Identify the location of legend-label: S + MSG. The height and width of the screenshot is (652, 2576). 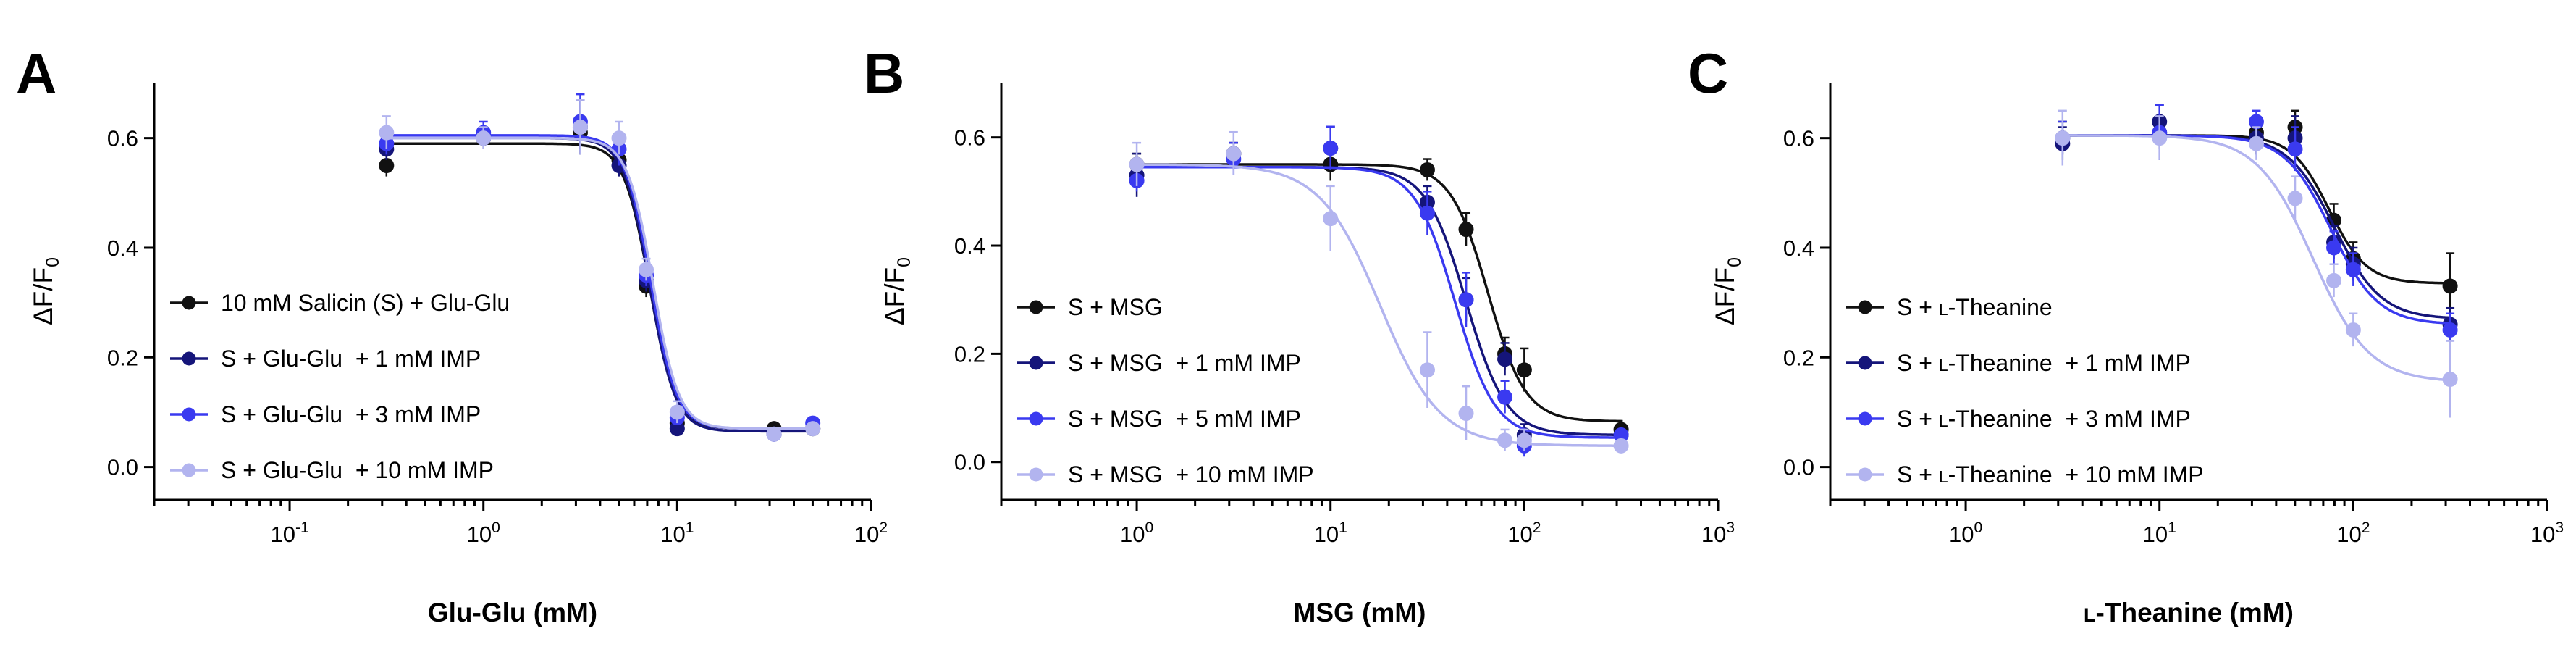
(1115, 307).